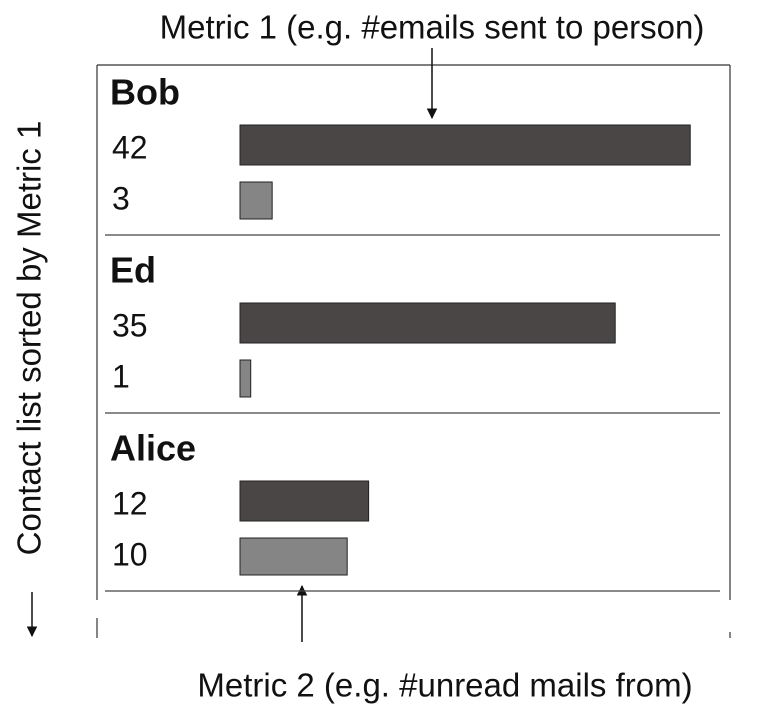 Image resolution: width=759 pixels, height=712 pixels. Describe the element at coordinates (153, 448) in the screenshot. I see `contact-name: Alice` at that location.